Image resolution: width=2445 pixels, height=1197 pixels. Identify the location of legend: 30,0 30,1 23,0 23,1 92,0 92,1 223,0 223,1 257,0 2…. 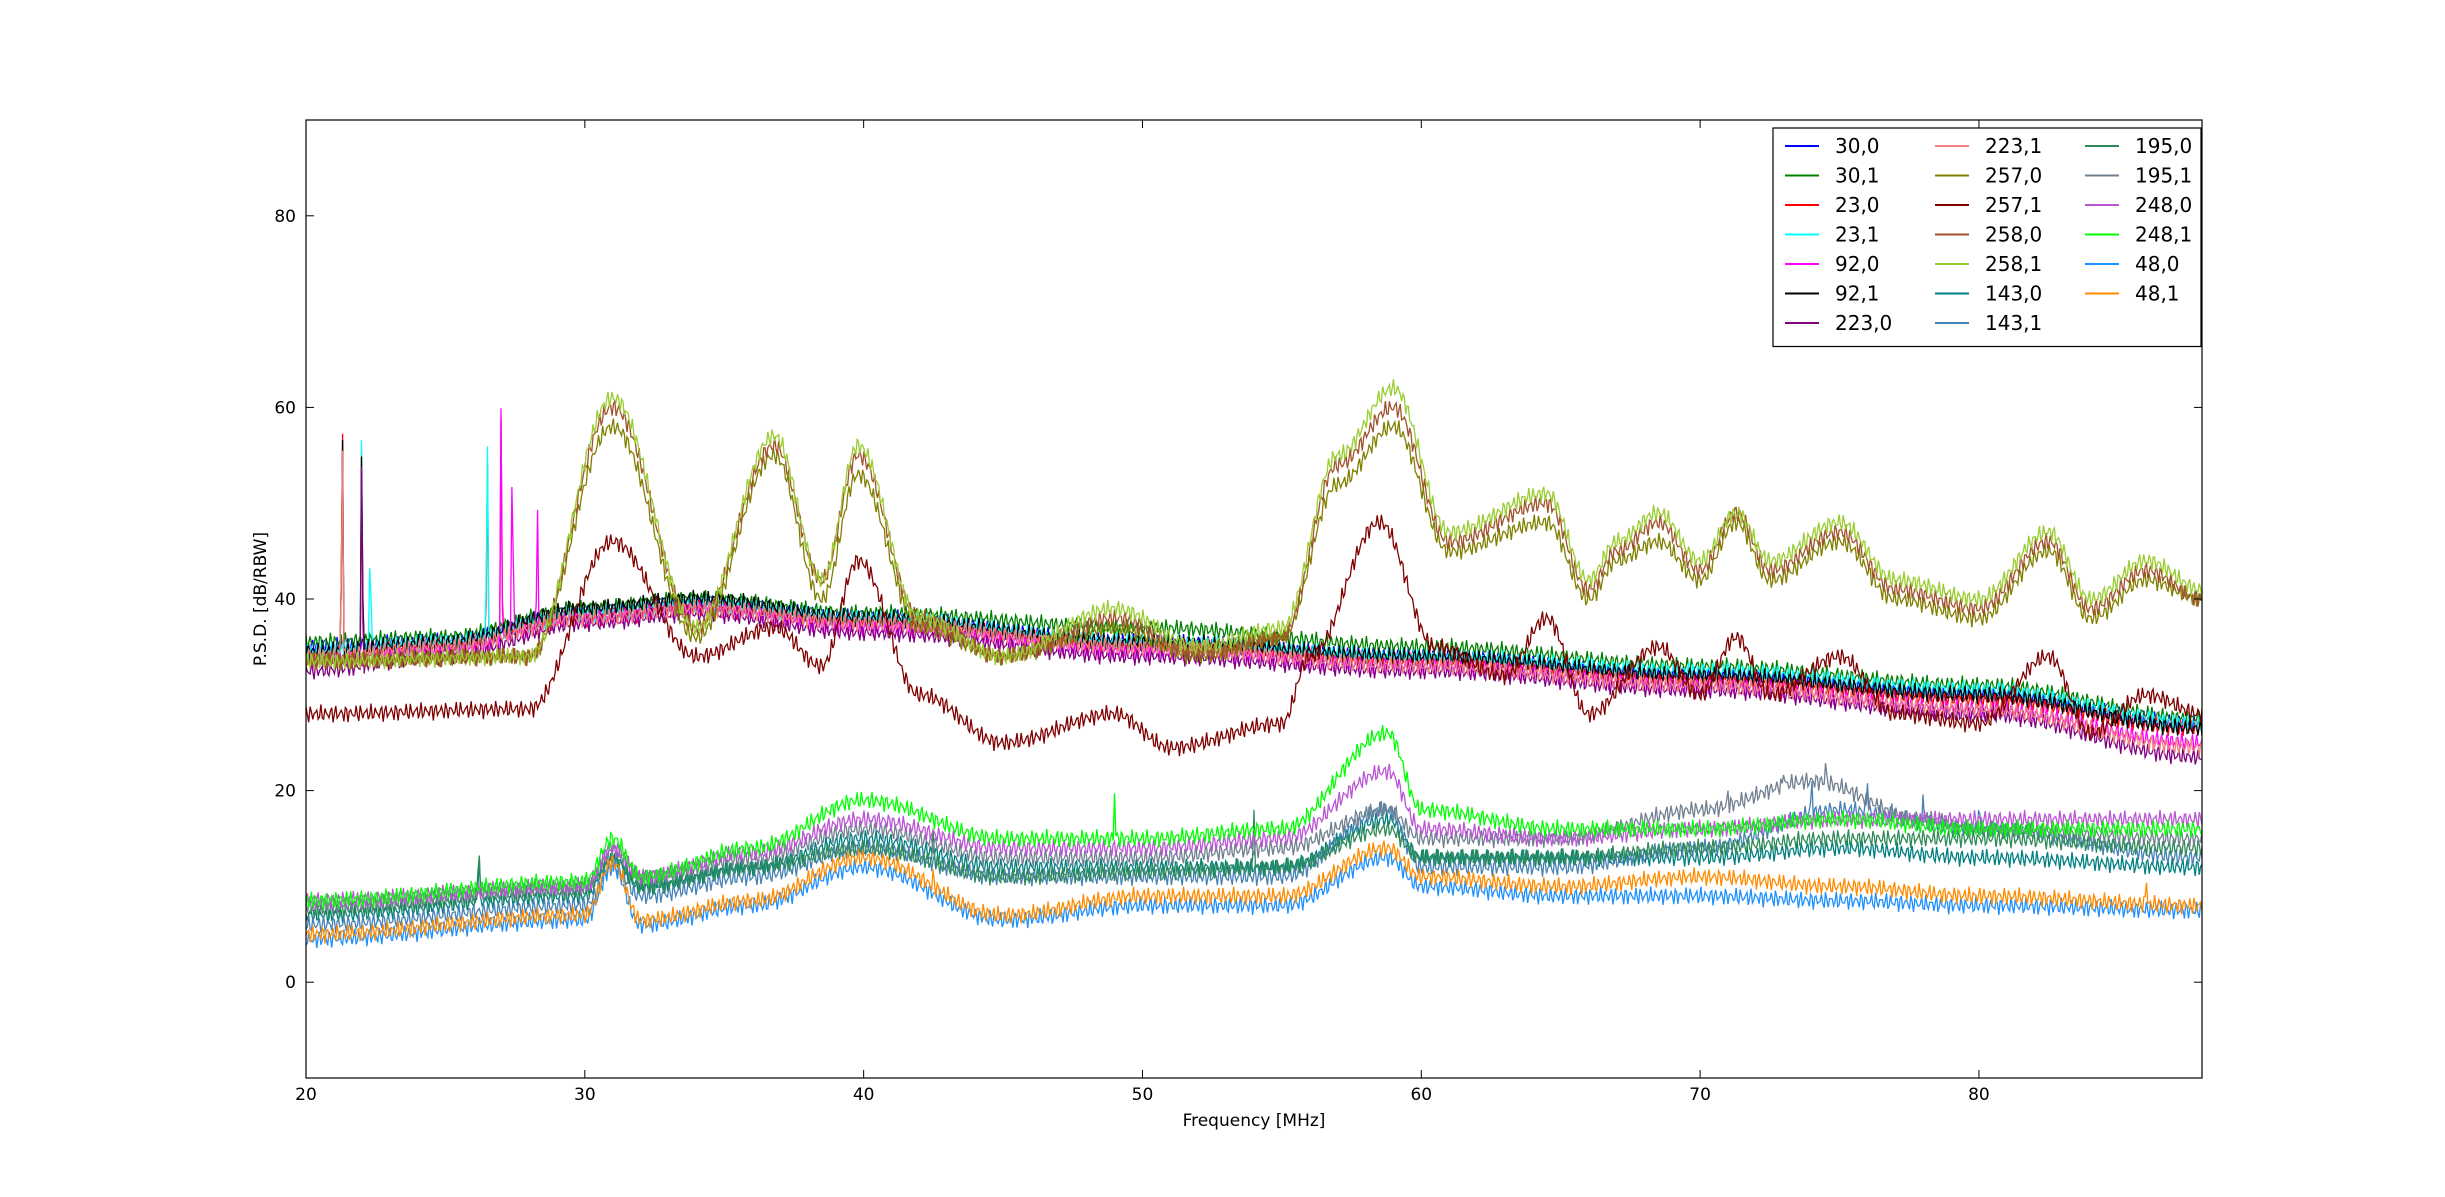
(1987, 237).